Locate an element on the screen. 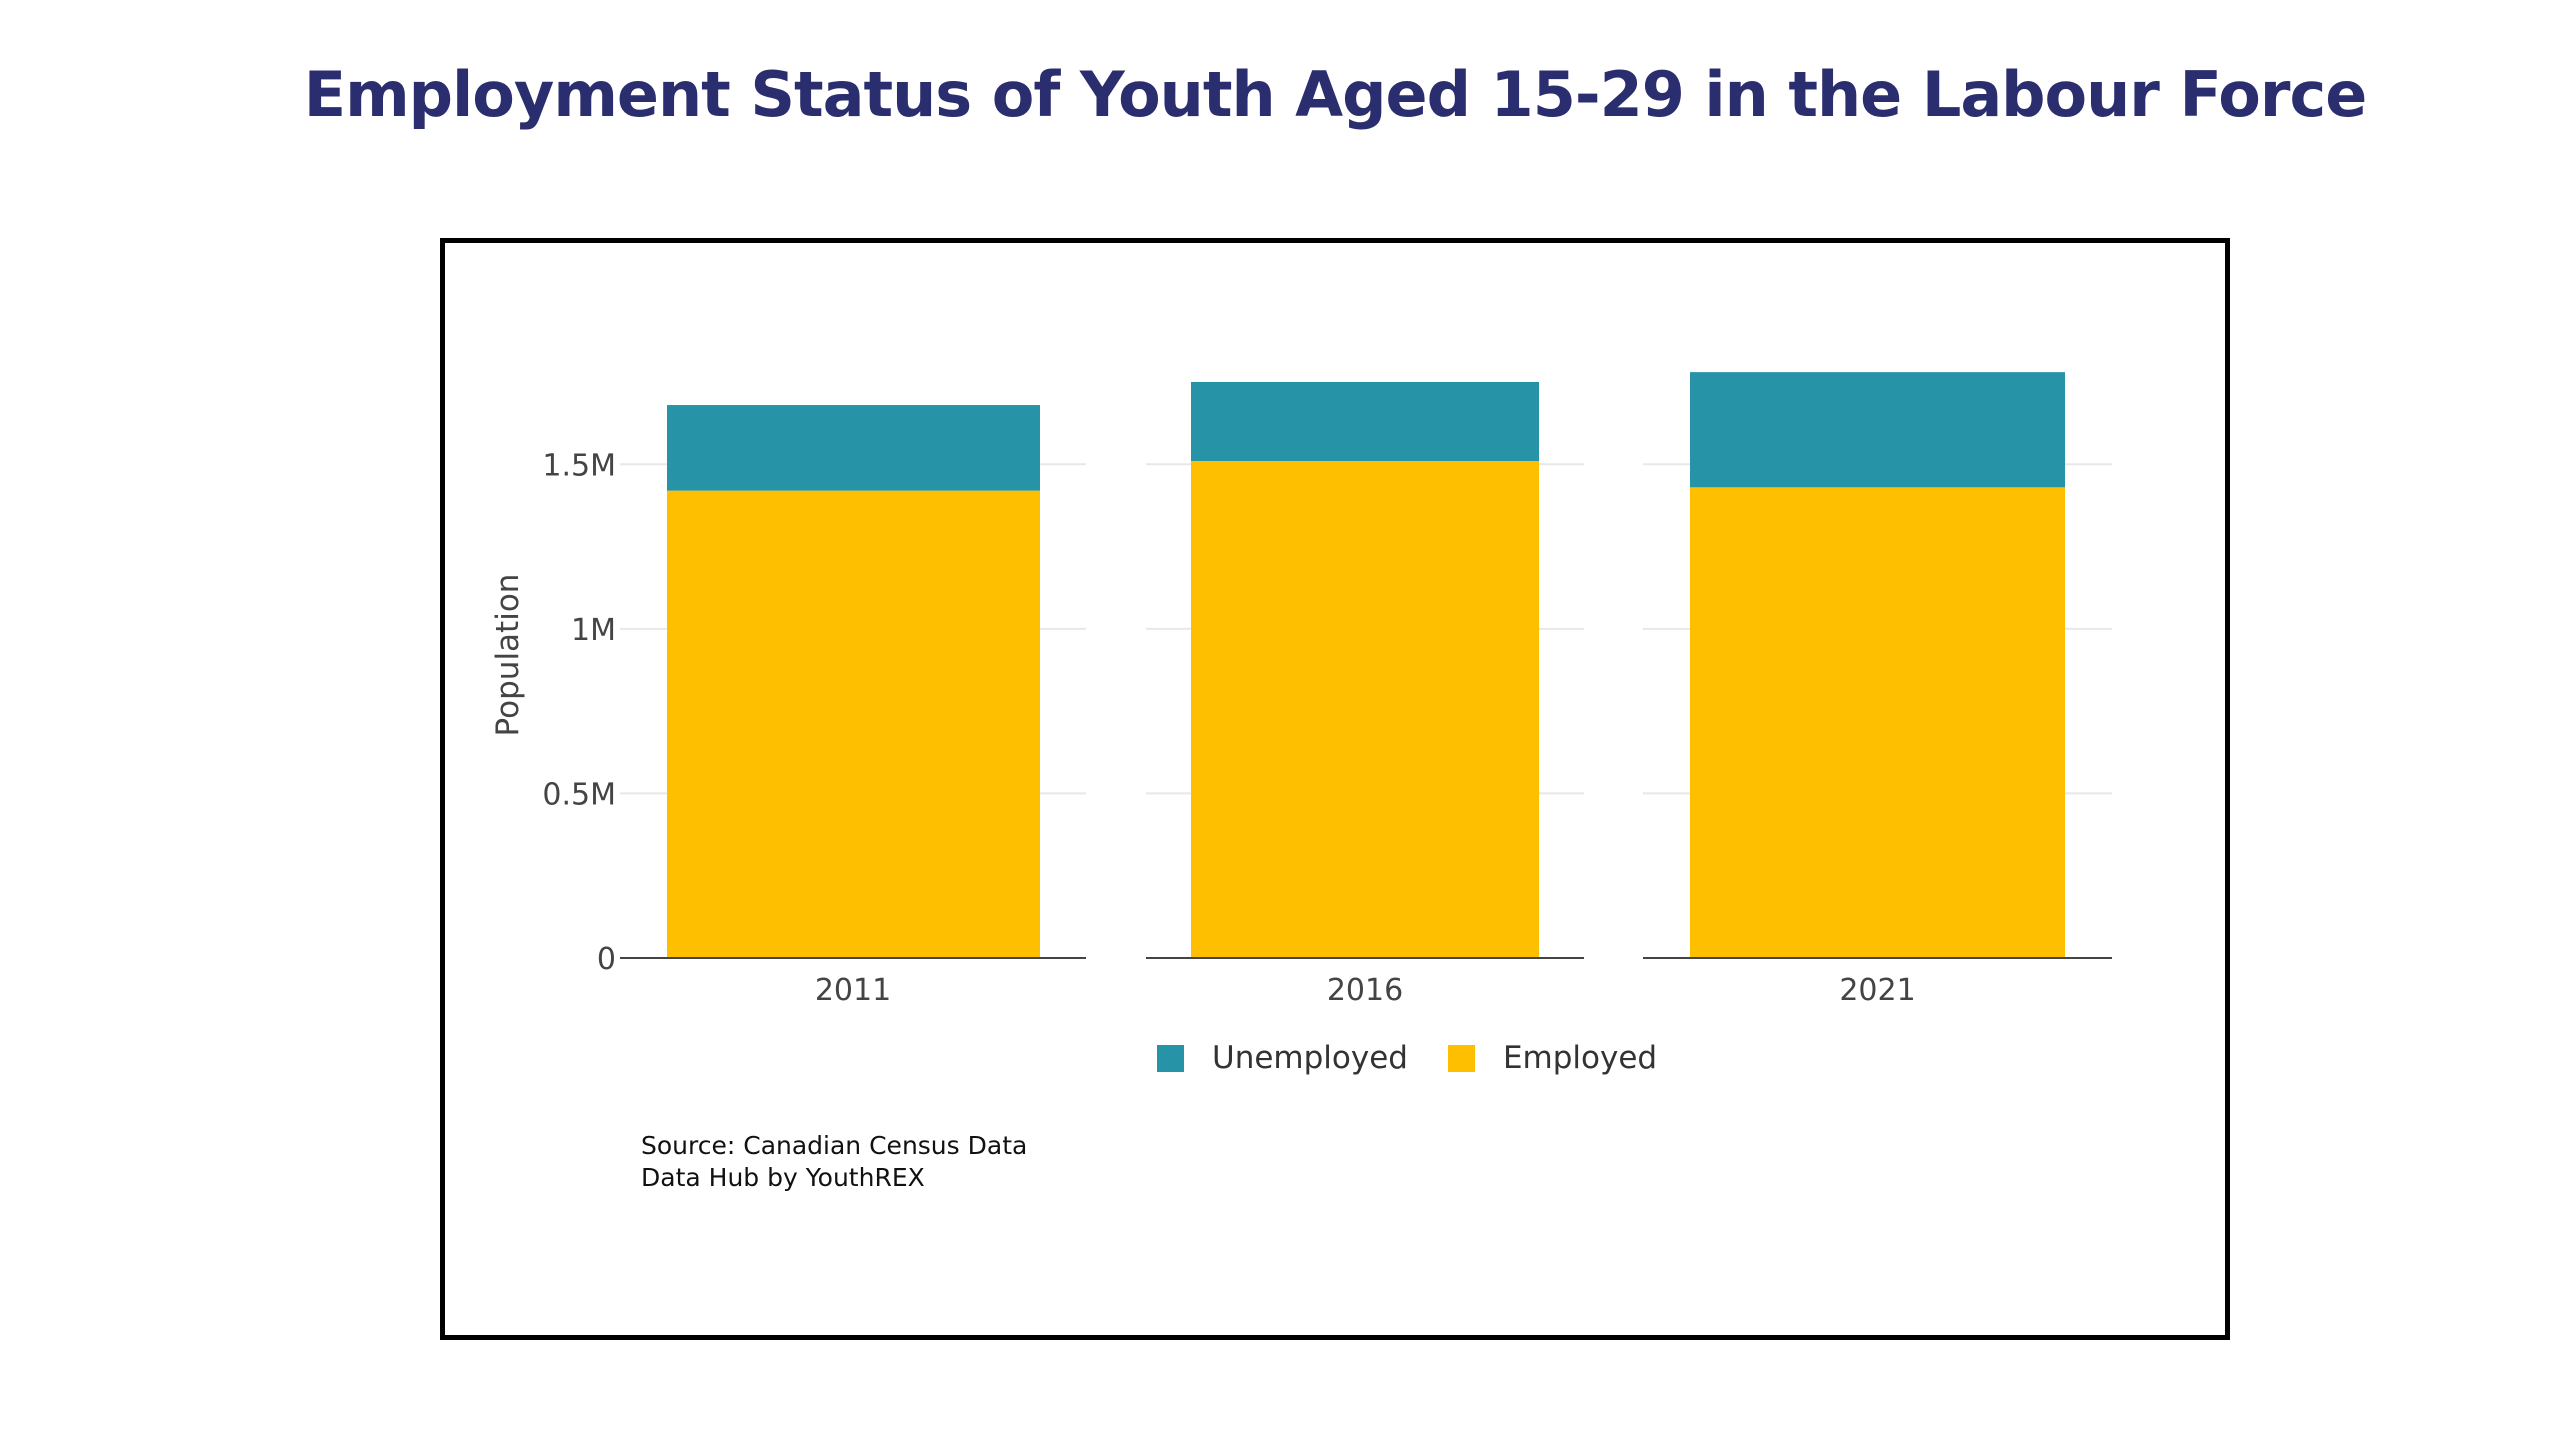 The width and height of the screenshot is (2560, 1440). legend: Unemployed Employed is located at coordinates (1407, 1058).